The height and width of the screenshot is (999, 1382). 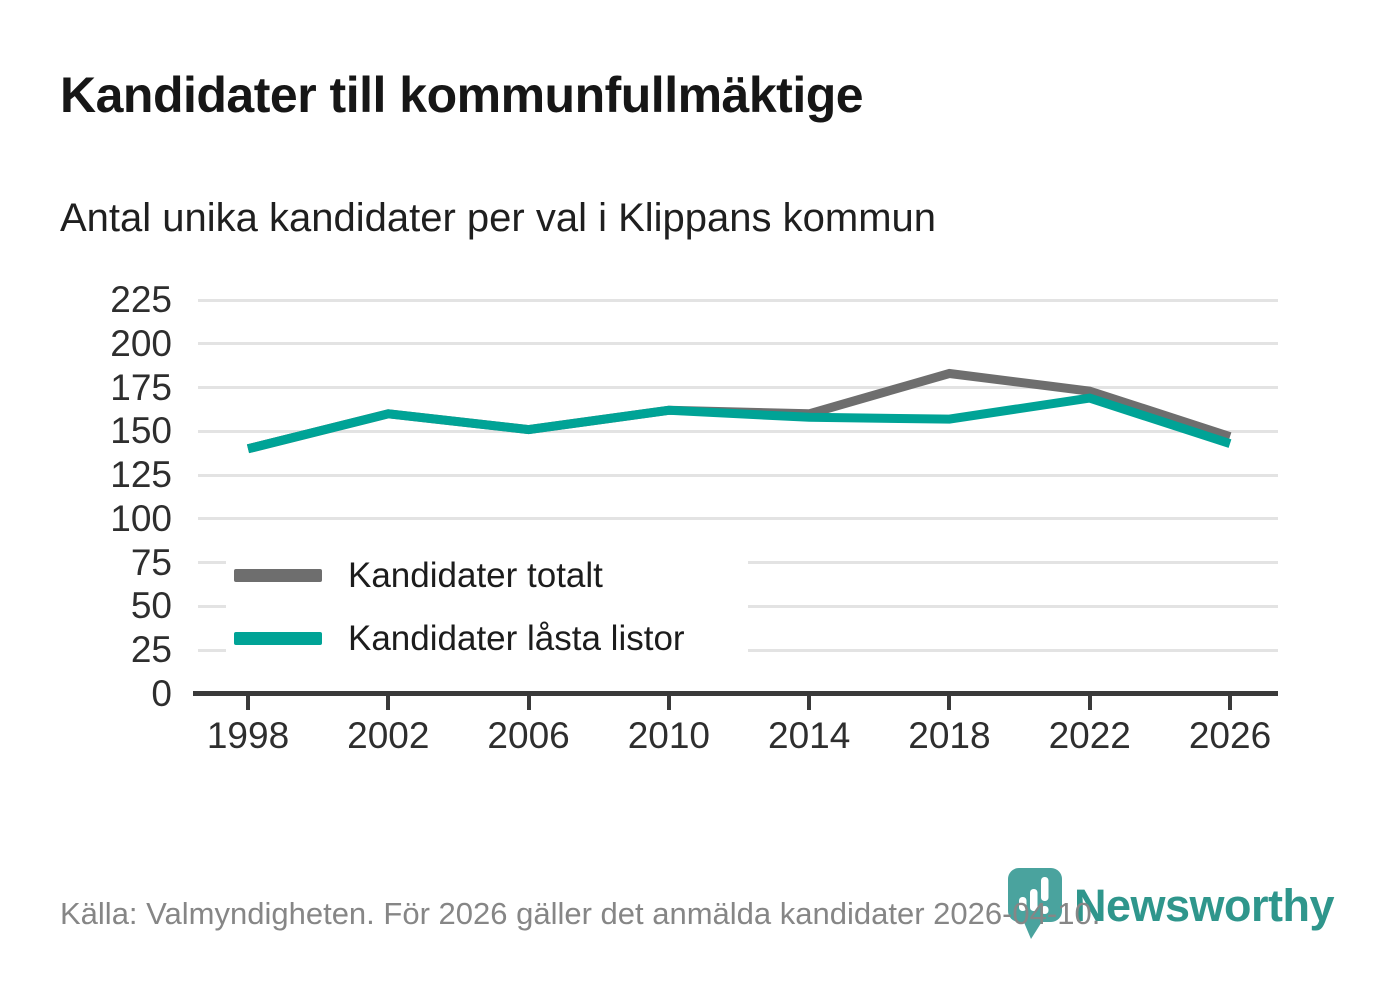 I want to click on legend-label-totalt: Kandidater totalt, so click(x=475, y=575).